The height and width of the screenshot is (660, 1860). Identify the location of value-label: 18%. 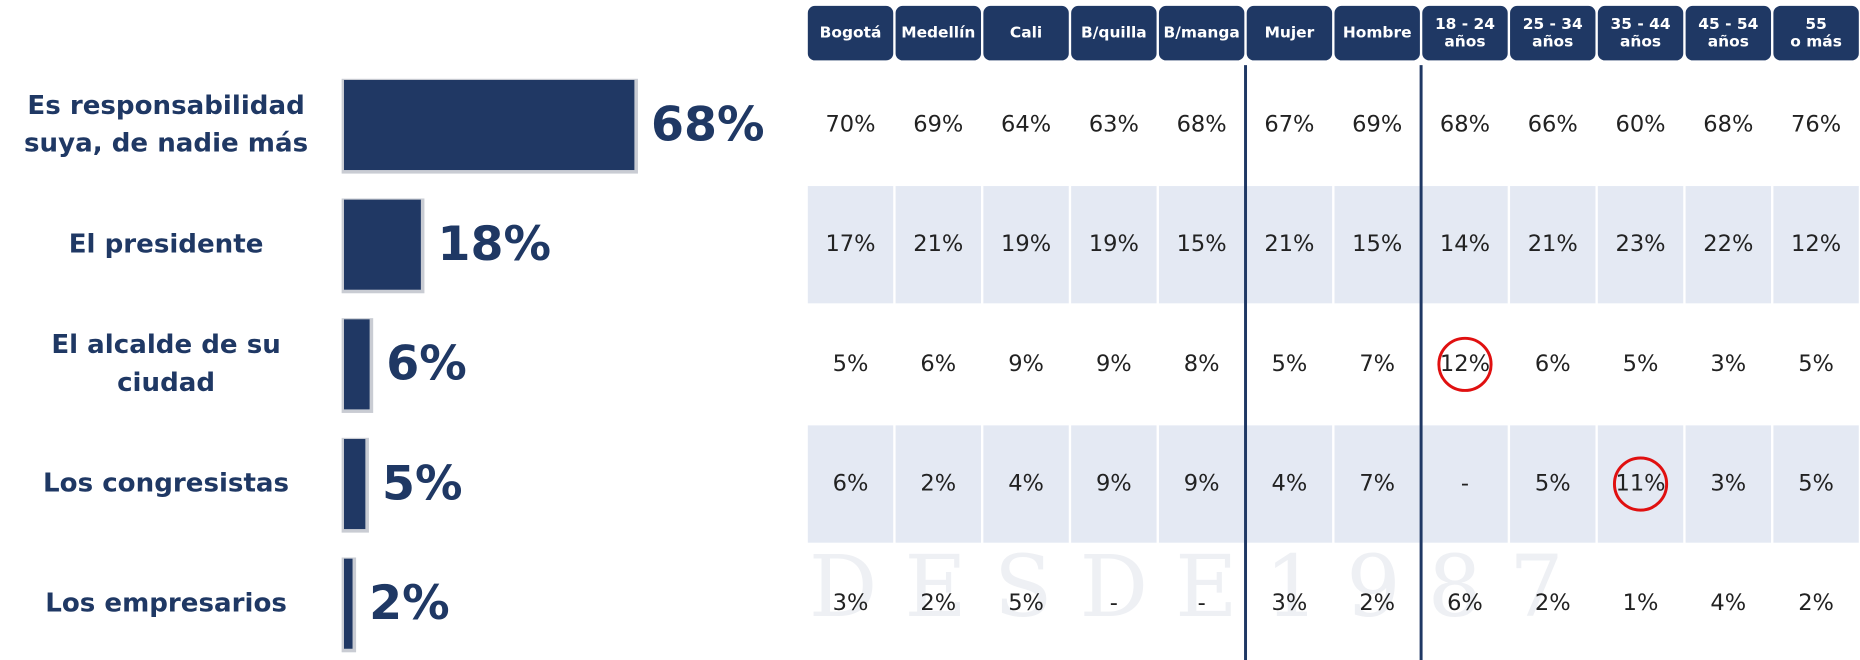
(494, 244).